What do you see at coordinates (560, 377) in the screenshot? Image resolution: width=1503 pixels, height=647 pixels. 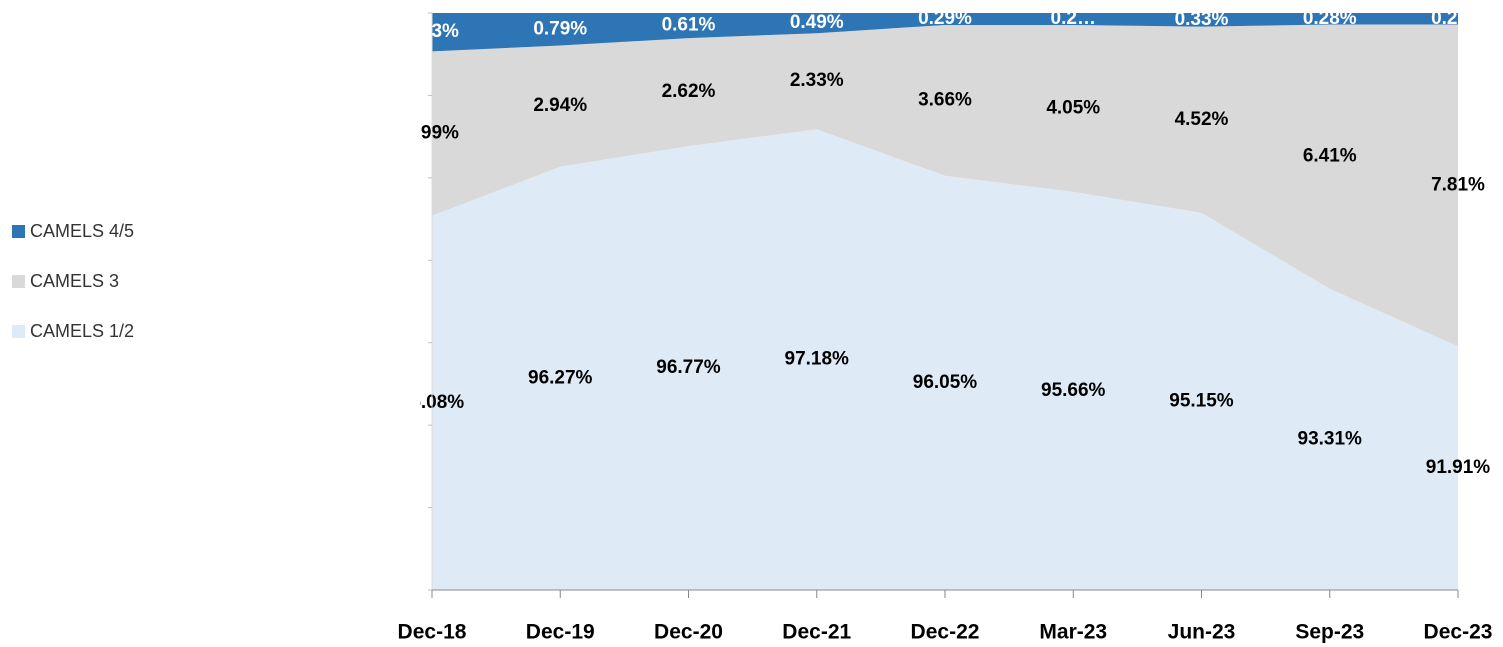 I see `data-label: 96.27%` at bounding box center [560, 377].